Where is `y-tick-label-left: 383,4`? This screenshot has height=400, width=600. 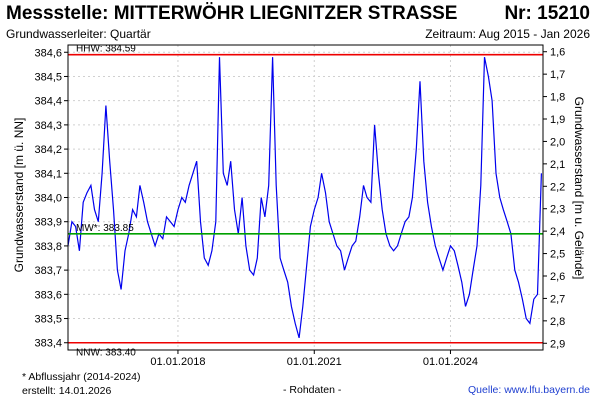
y-tick-label-left: 383,4 is located at coordinates (48, 344).